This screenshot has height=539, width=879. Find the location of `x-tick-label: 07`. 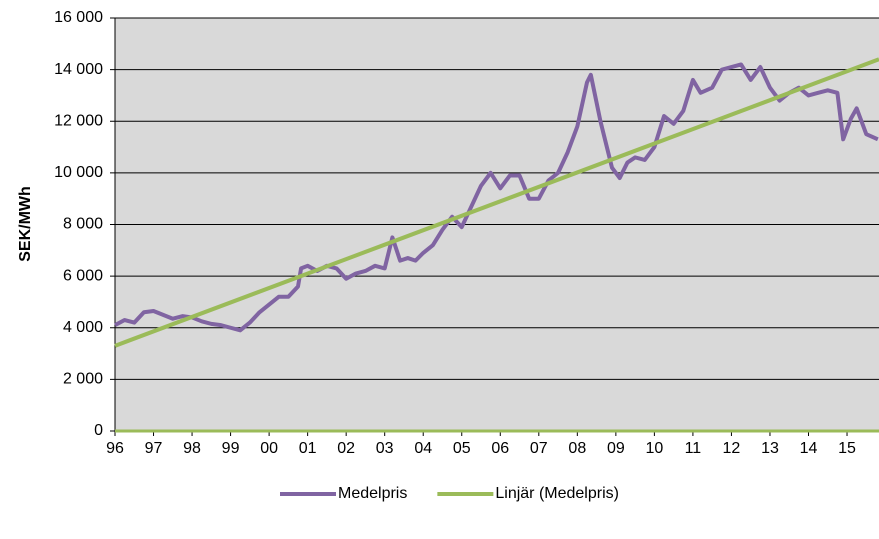

x-tick-label: 07 is located at coordinates (539, 448).